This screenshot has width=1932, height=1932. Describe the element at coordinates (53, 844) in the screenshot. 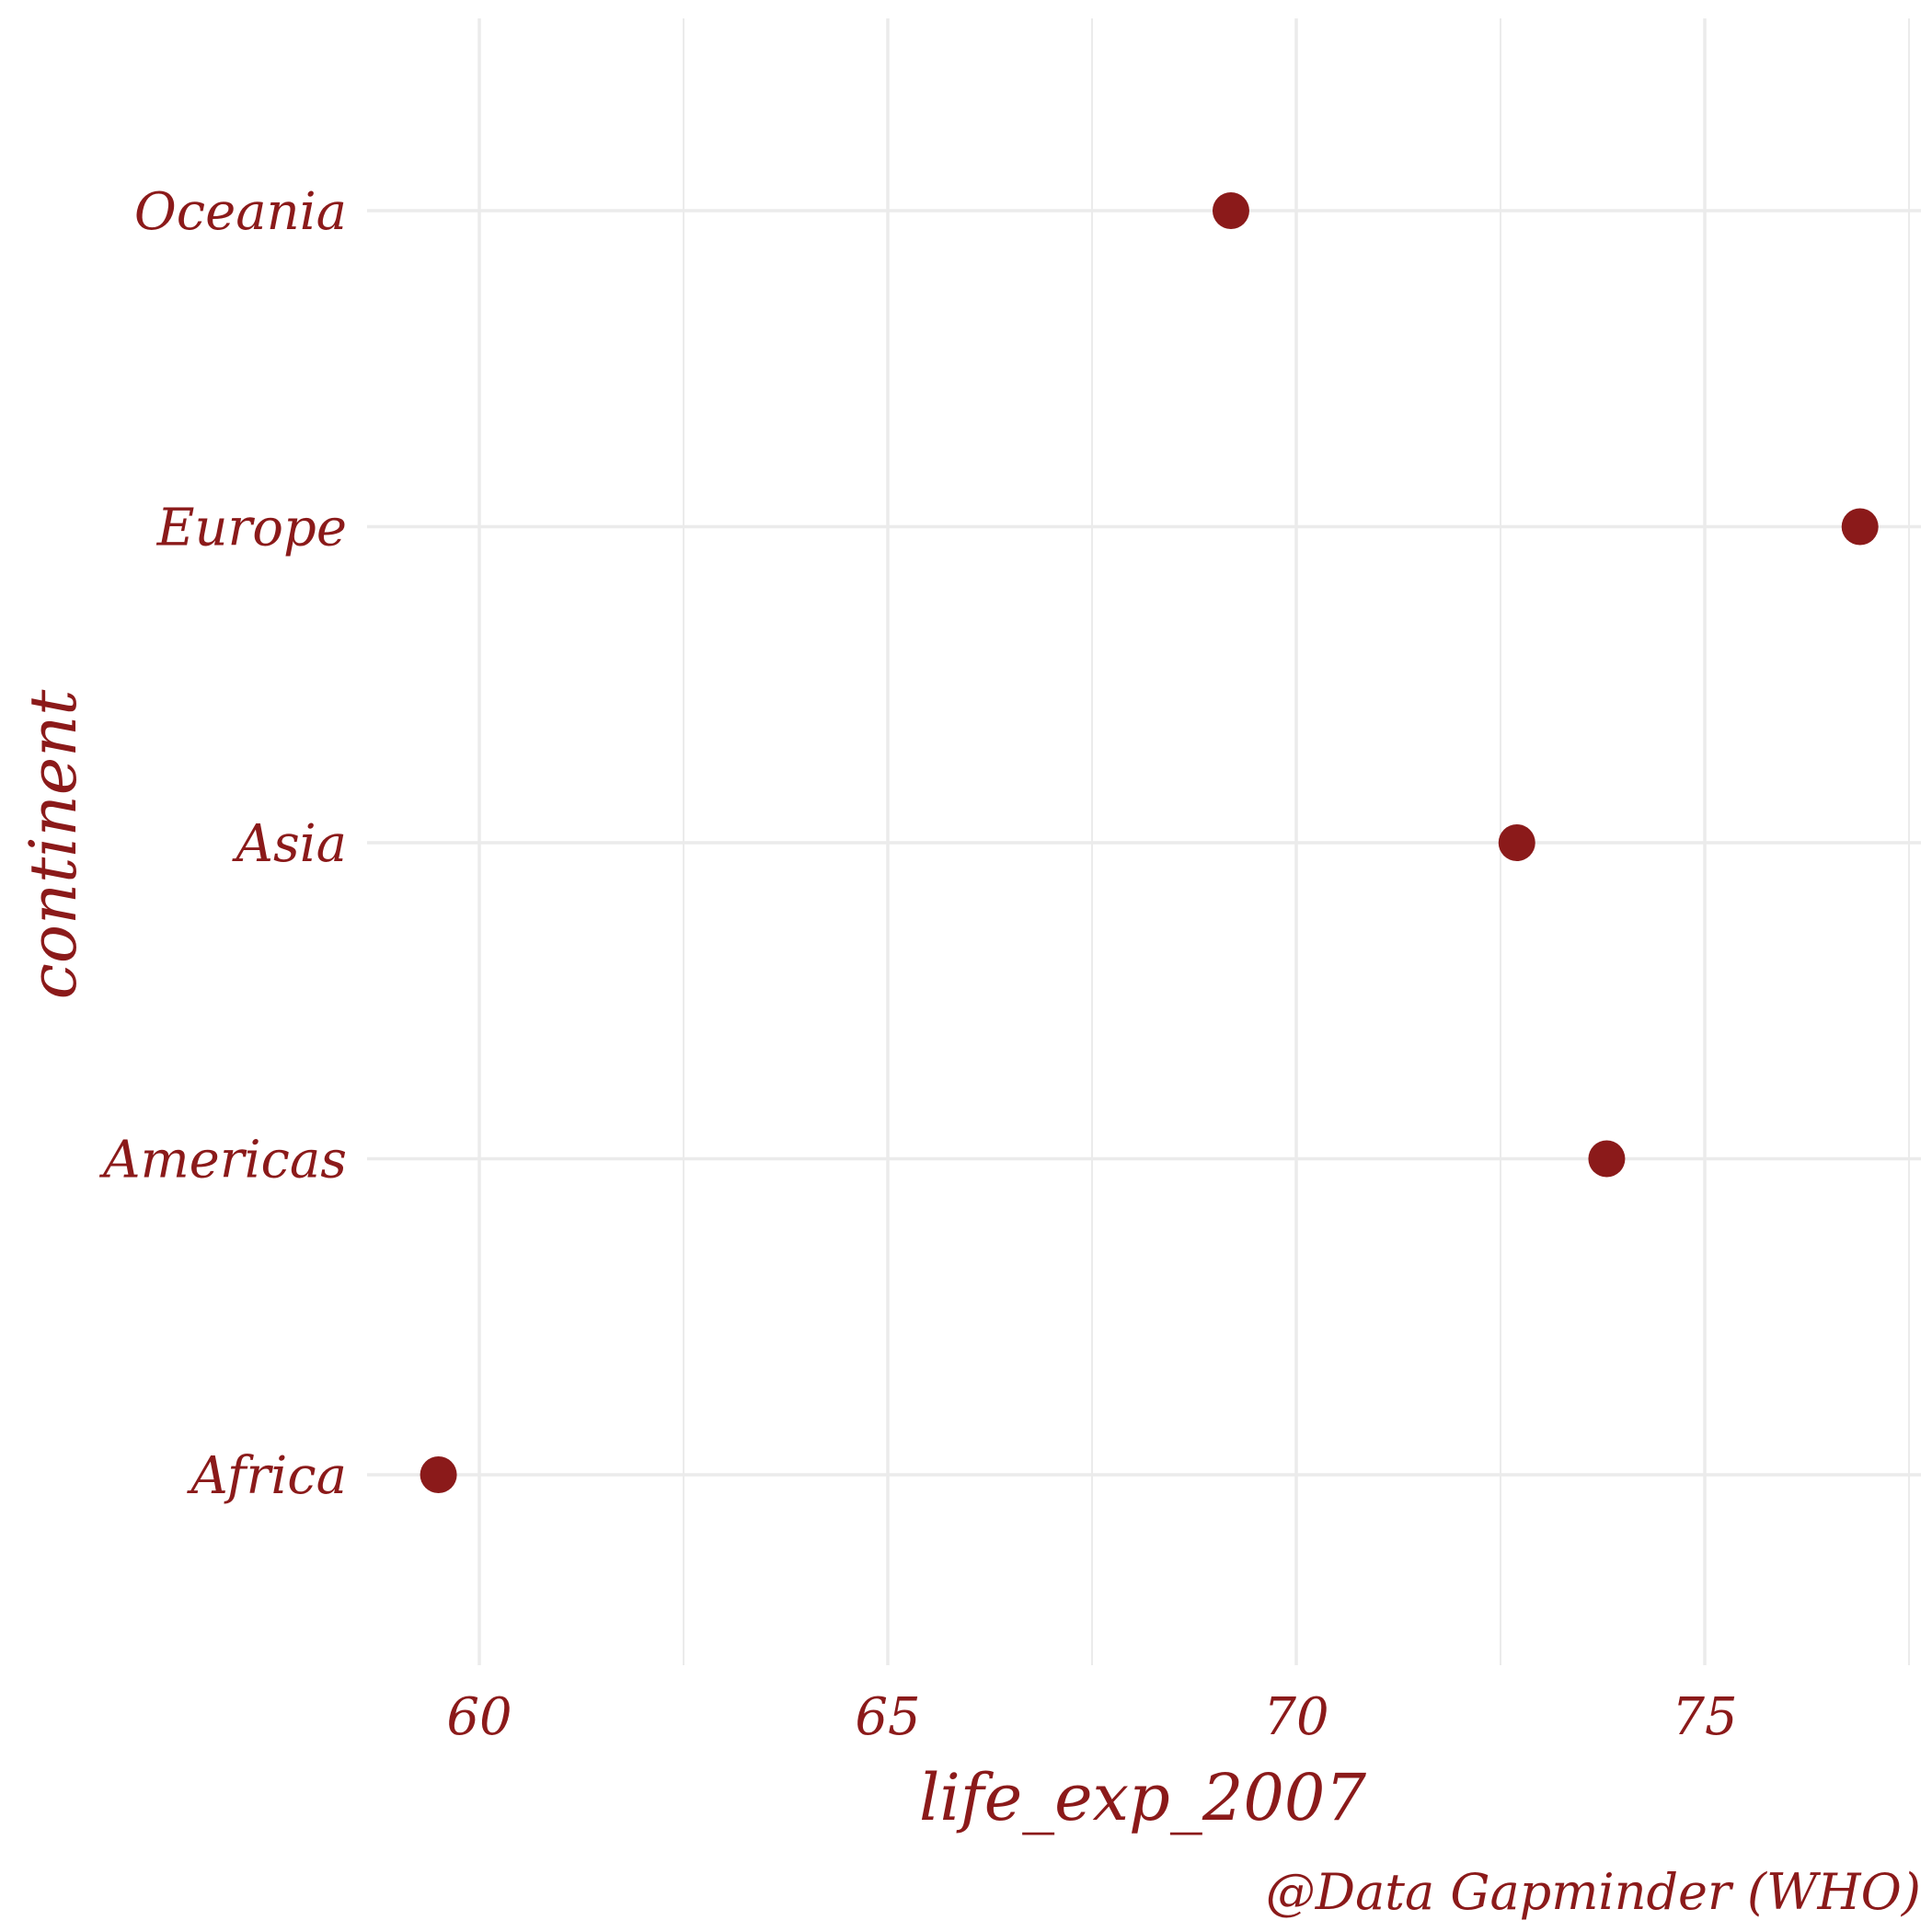

I see `y-axis-title: continent` at that location.